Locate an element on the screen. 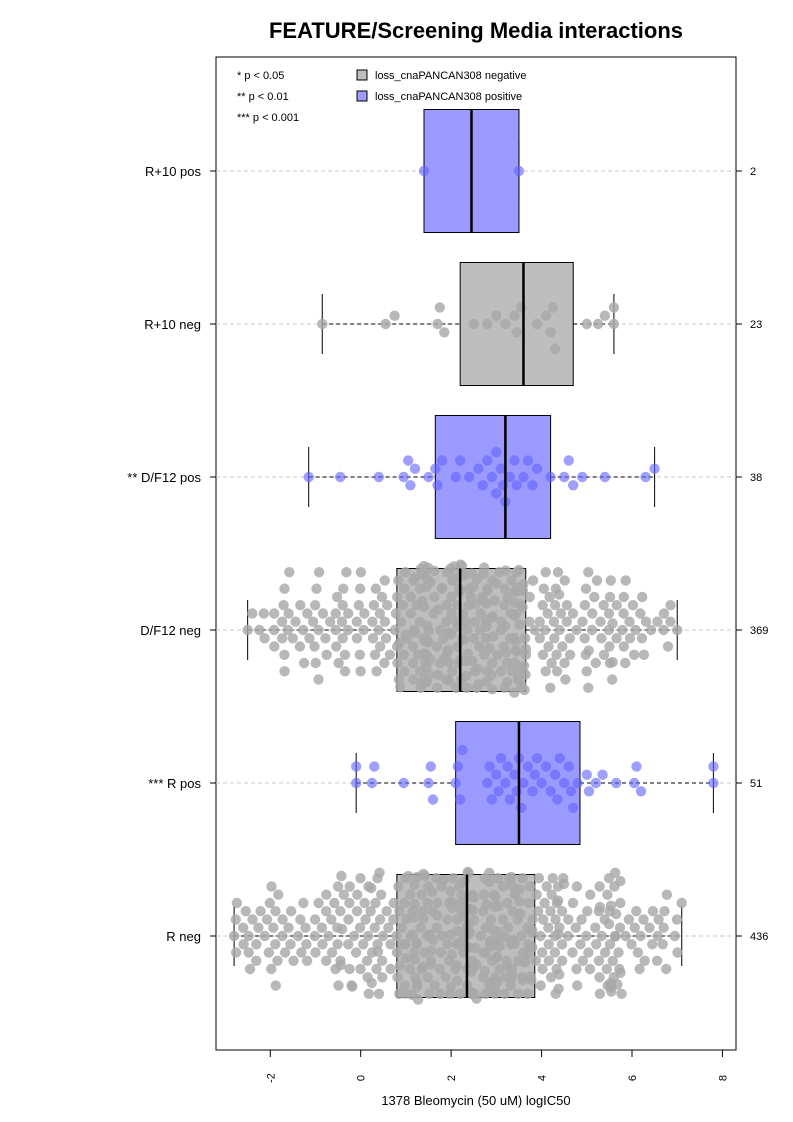 The width and height of the screenshot is (793, 1122). significance-legend-item: *** p < 0.001 is located at coordinates (268, 118).